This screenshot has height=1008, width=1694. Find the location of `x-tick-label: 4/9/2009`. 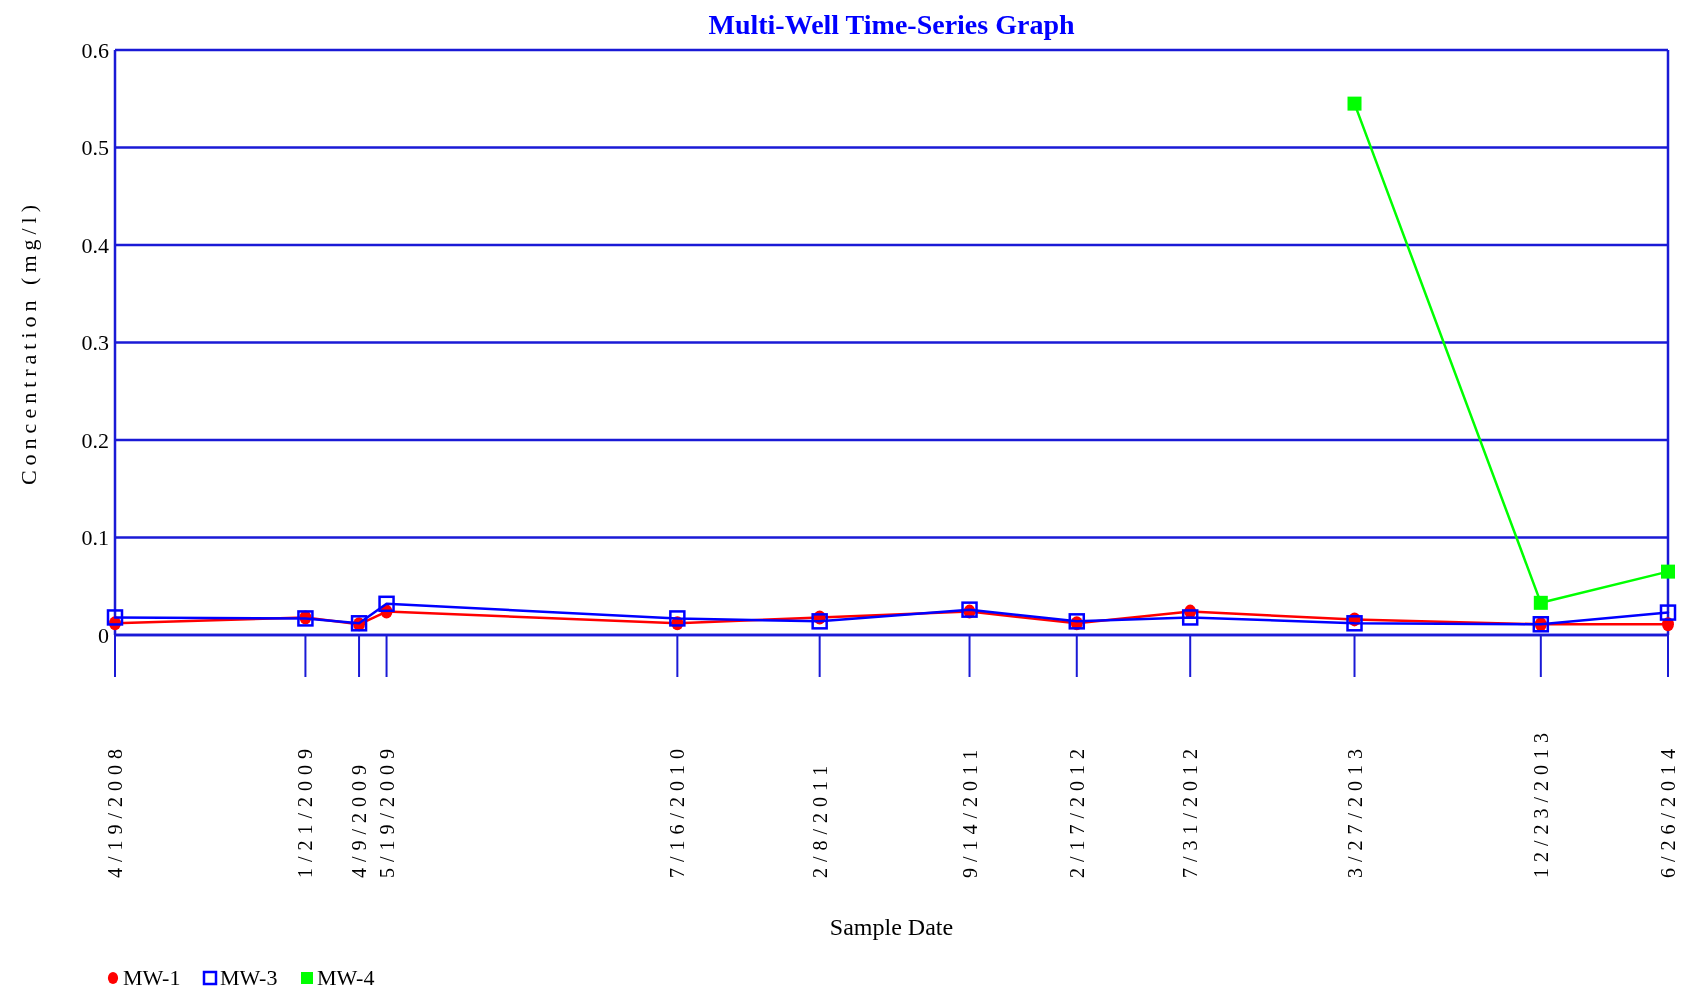

x-tick-label: 4/9/2009 is located at coordinates (359, 818).